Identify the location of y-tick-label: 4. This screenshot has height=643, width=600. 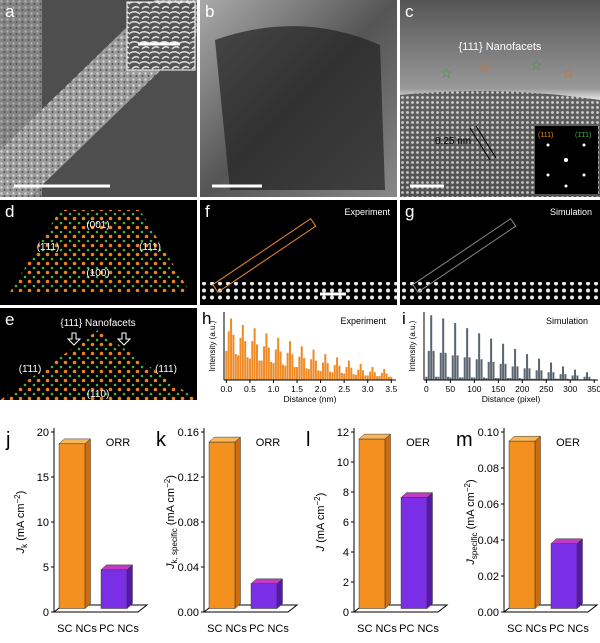
(346, 553).